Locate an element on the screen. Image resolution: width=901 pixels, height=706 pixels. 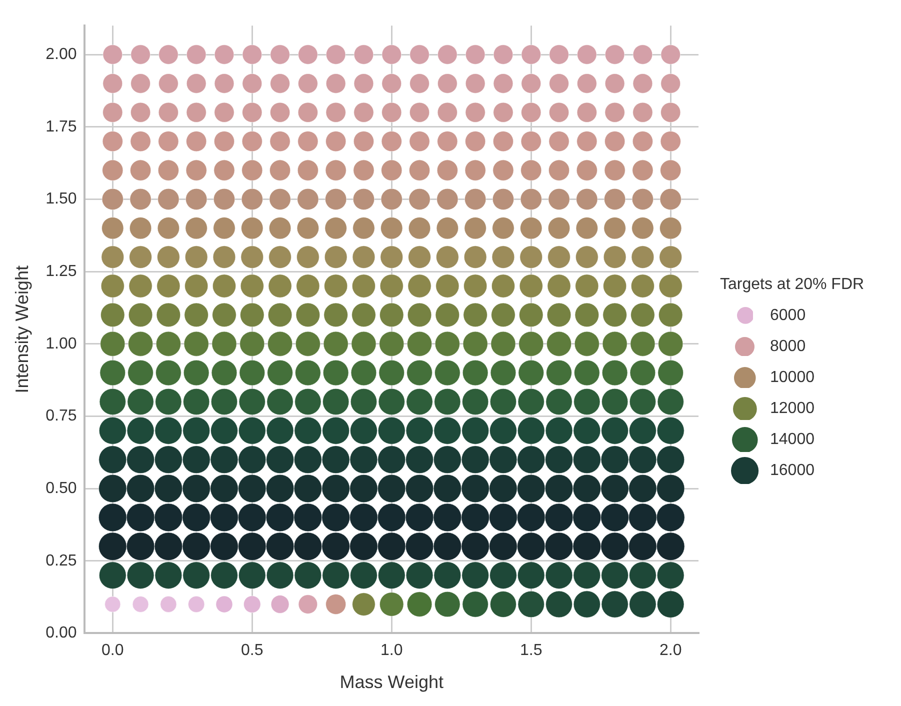
x-tick-label: 1.5 is located at coordinates (531, 651).